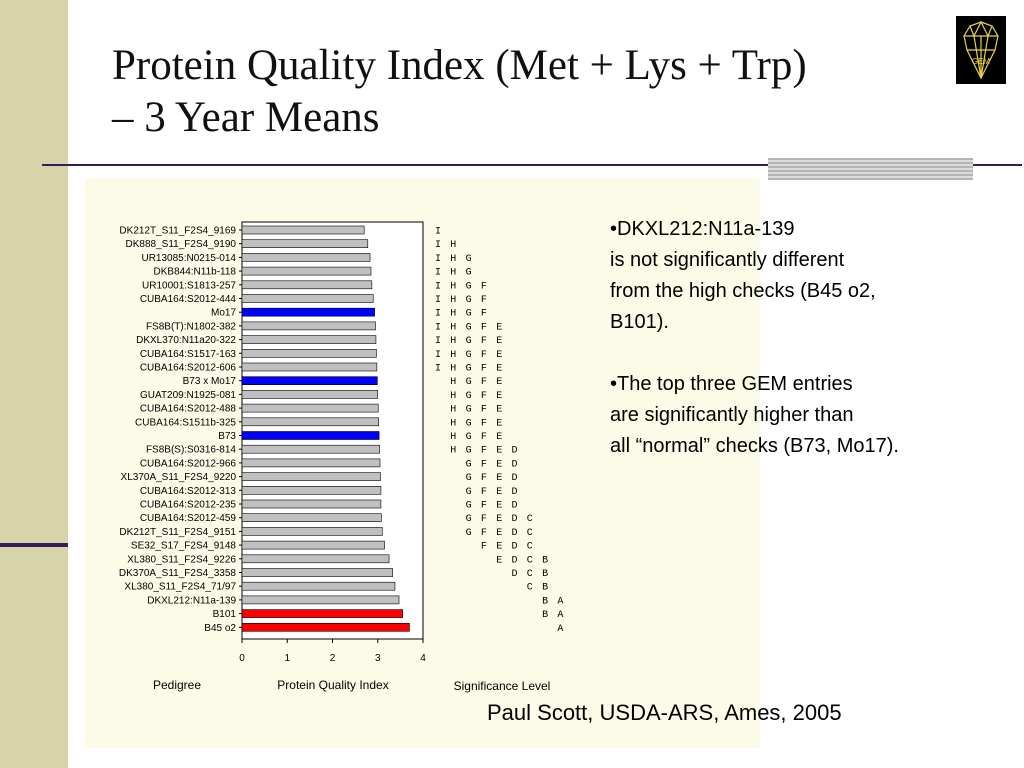  Describe the element at coordinates (499, 464) in the screenshot. I see `sig-letter-17-E: E` at that location.